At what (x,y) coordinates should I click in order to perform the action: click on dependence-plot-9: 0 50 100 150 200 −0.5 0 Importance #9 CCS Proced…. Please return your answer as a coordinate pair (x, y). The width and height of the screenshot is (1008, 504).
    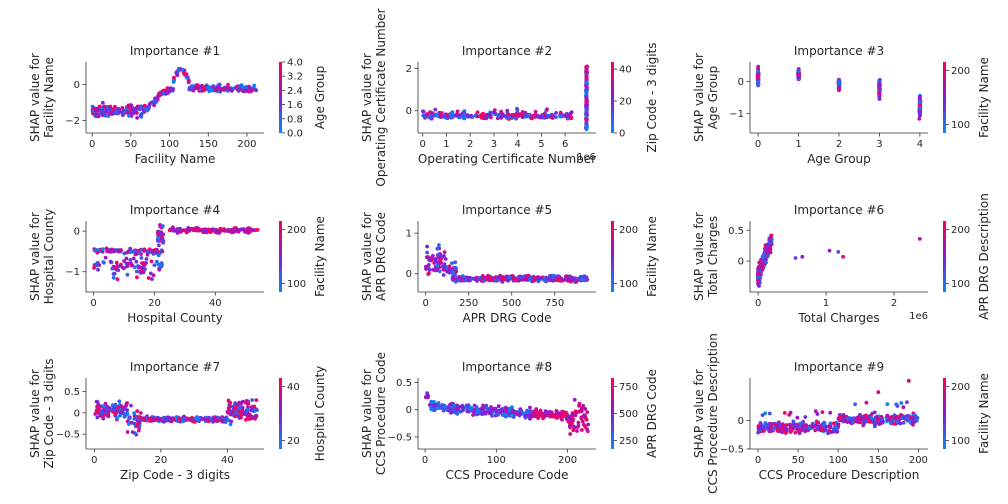
    Looking at the image, I should click on (841, 413).